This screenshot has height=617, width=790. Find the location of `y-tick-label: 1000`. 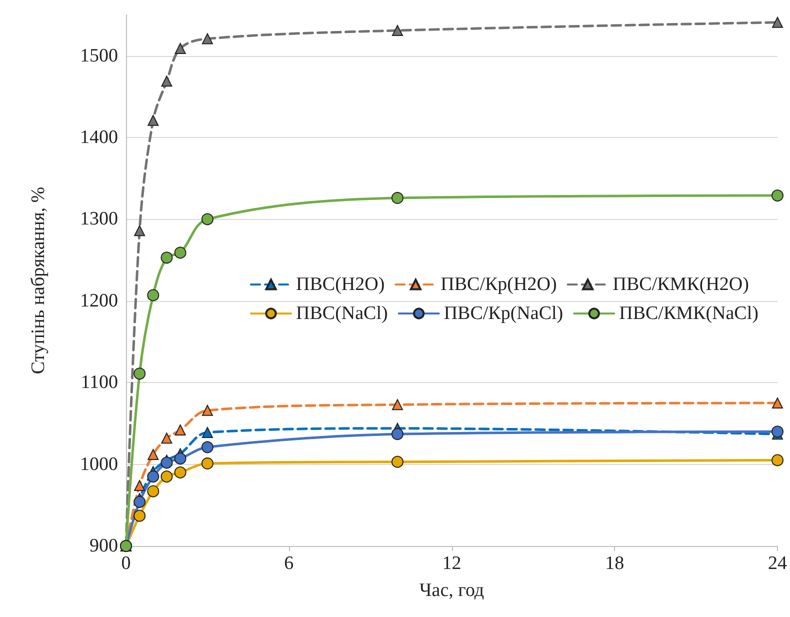

y-tick-label: 1000 is located at coordinates (99, 464).